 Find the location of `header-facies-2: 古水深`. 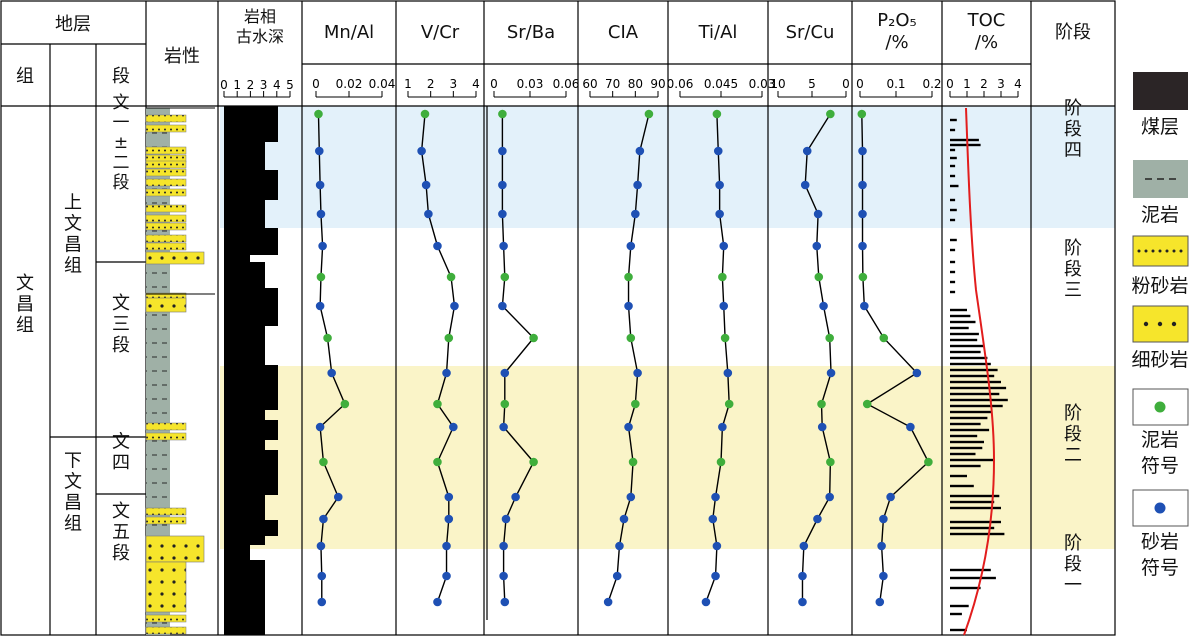

header-facies-2: 古水深 is located at coordinates (260, 36).